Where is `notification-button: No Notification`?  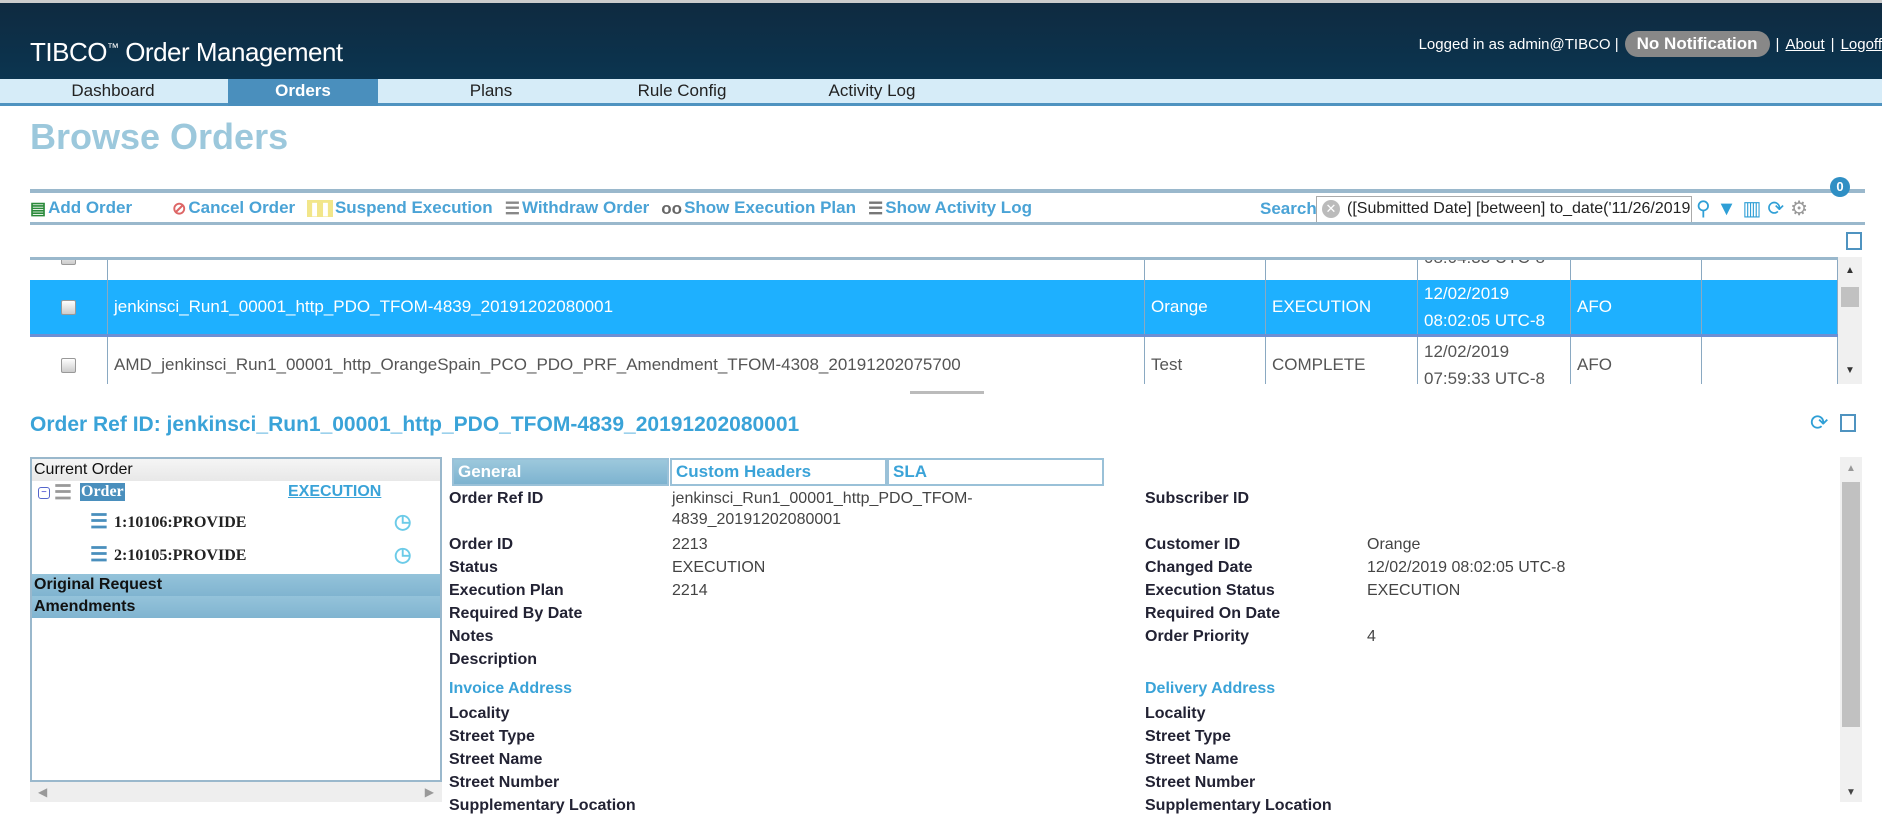 notification-button: No Notification is located at coordinates (1697, 44).